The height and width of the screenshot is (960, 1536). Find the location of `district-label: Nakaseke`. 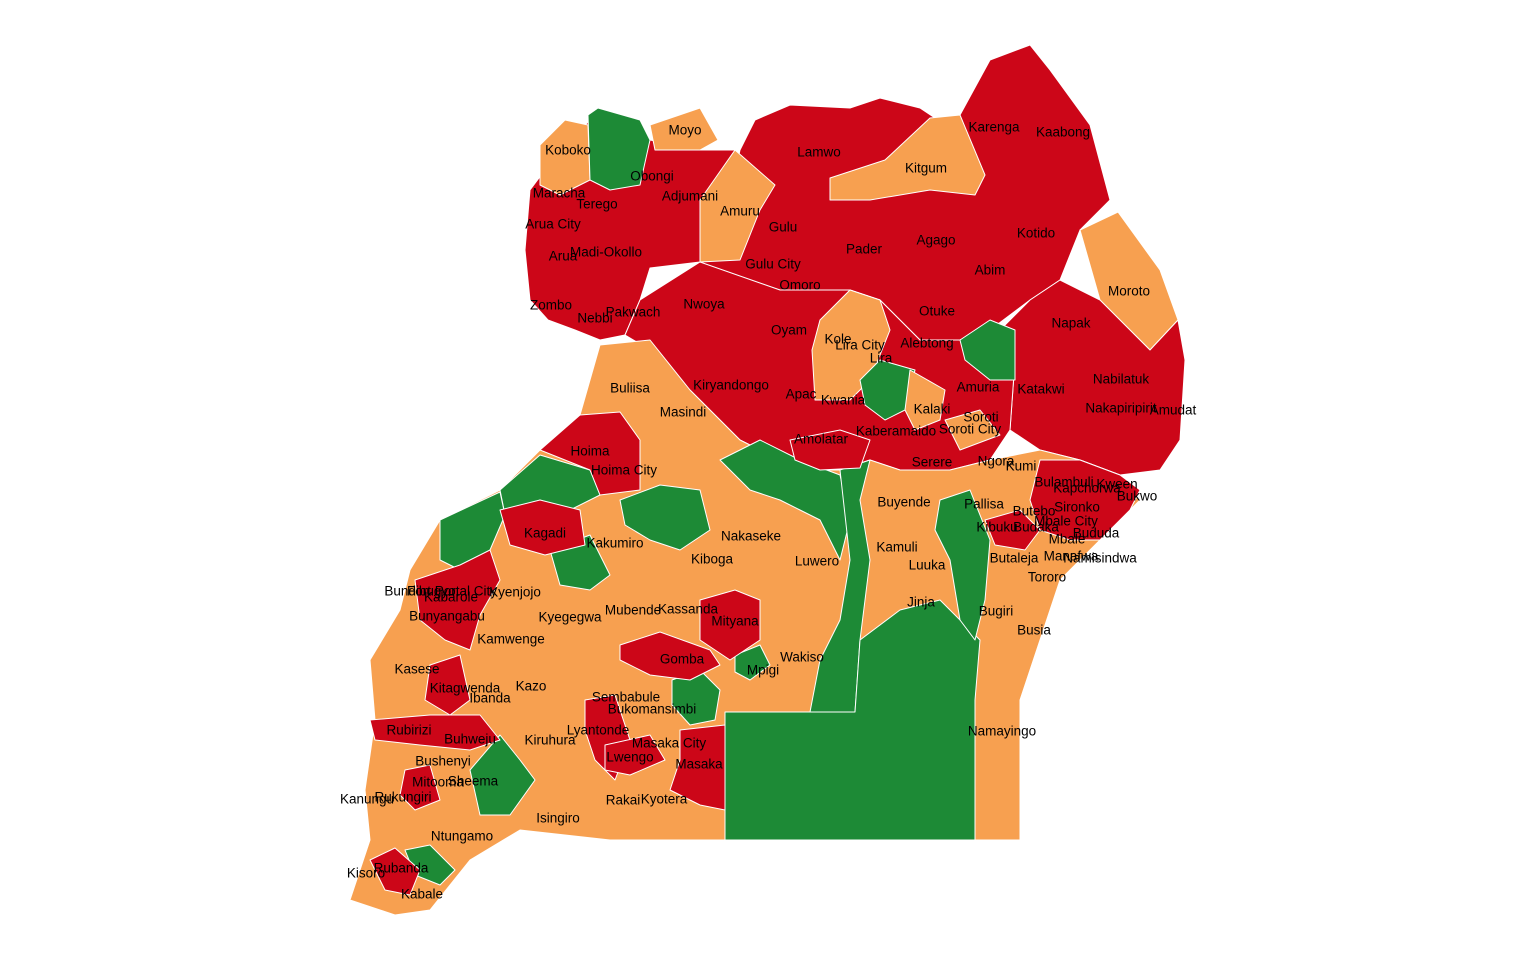

district-label: Nakaseke is located at coordinates (751, 536).